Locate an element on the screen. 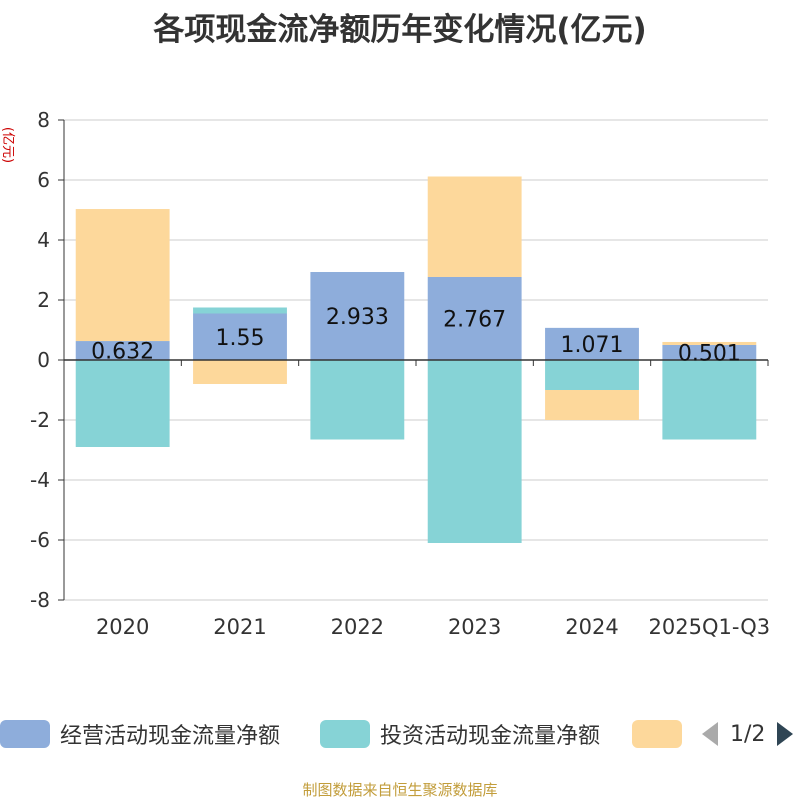  legend-item-investing: 投资活动现金流量净额 is located at coordinates (460, 734).